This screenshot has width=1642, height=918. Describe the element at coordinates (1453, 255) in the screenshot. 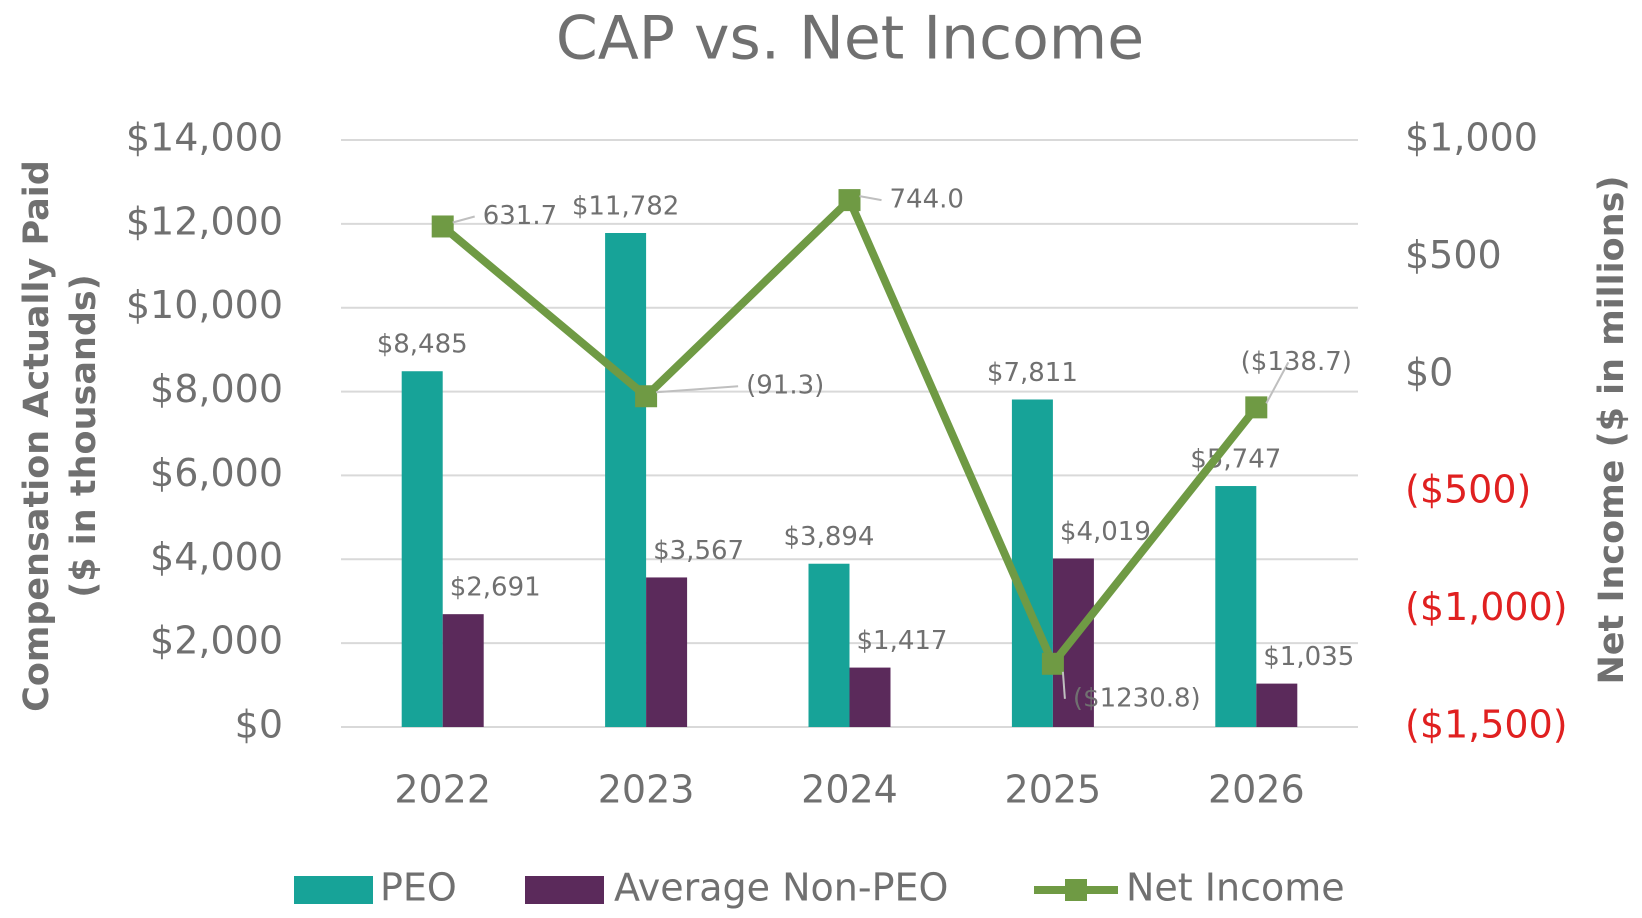

I see `y2-tick-label: $500` at that location.